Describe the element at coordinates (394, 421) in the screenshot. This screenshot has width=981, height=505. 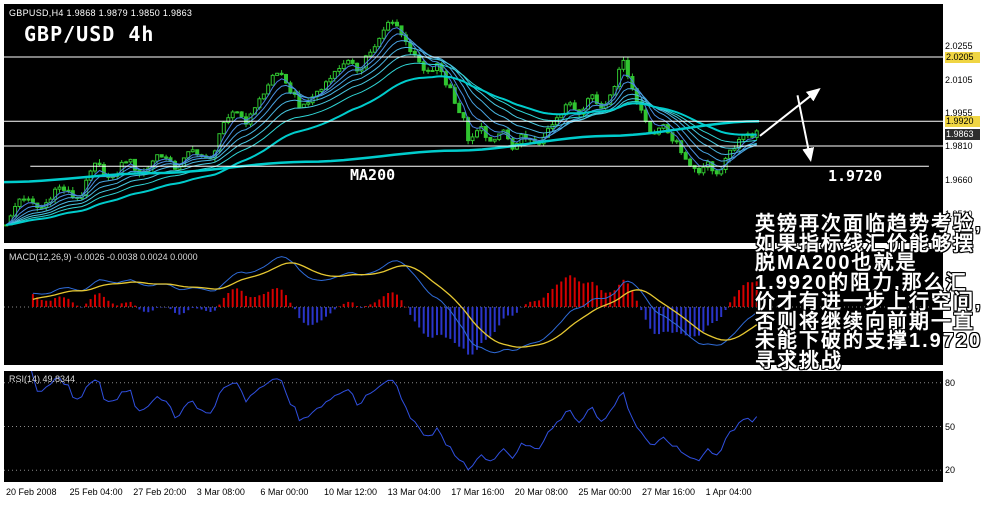
I see `rsi-line` at that location.